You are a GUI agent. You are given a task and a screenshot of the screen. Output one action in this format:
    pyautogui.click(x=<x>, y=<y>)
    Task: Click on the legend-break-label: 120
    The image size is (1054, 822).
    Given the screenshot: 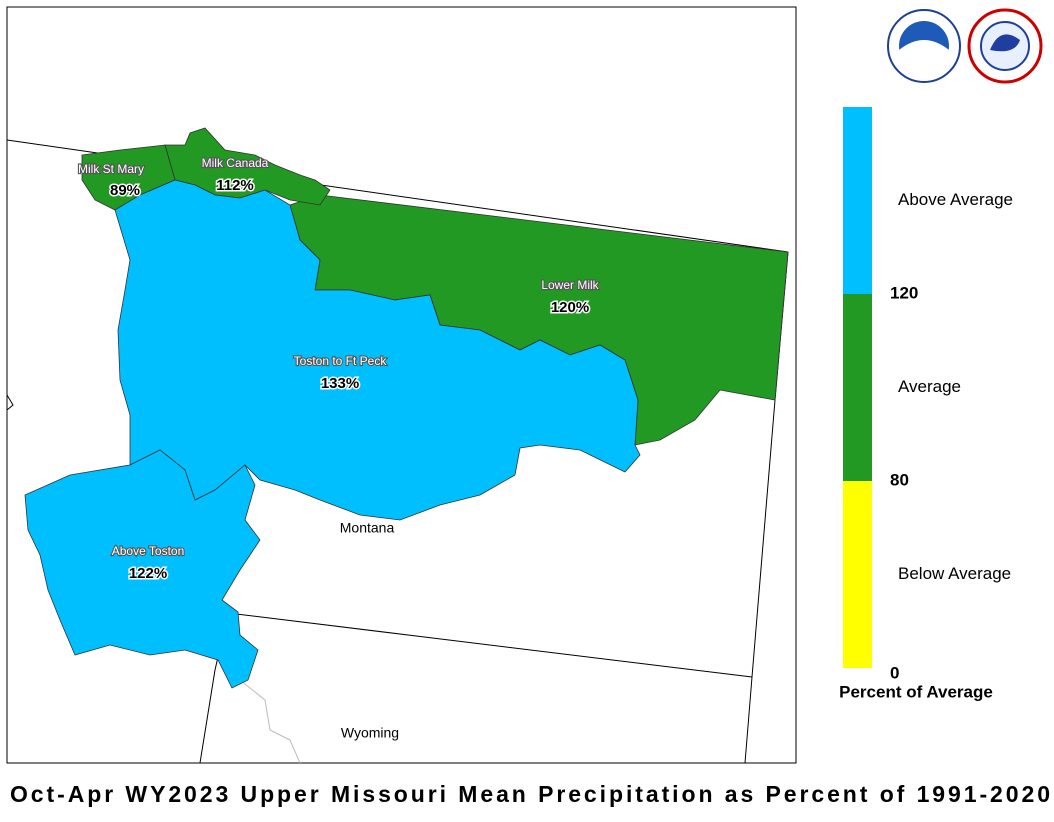 What is the action you would take?
    pyautogui.click(x=904, y=292)
    